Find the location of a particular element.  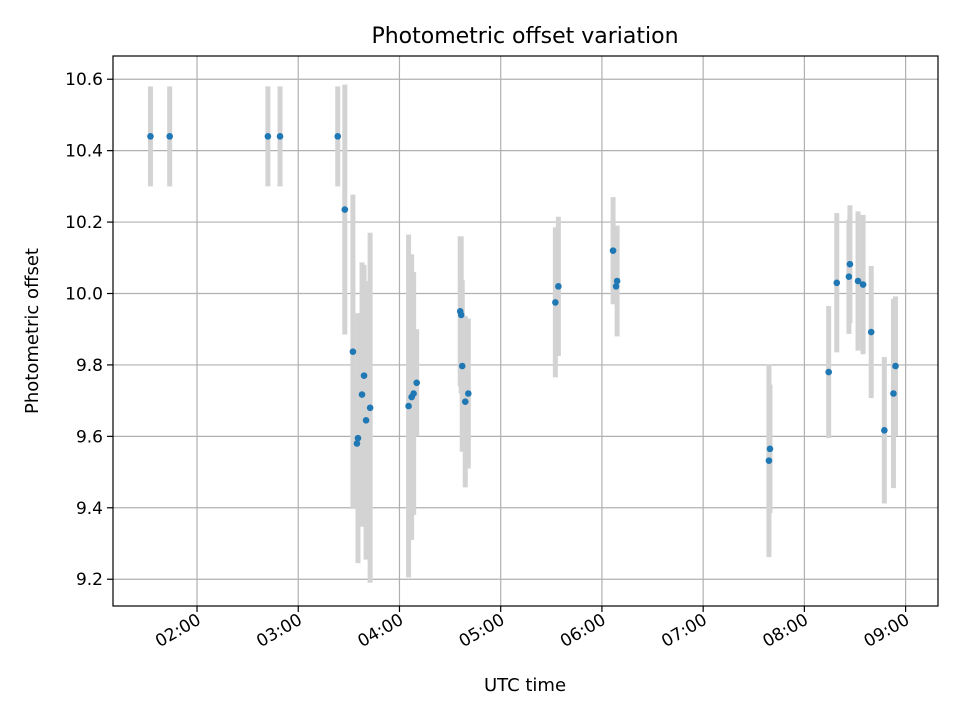

y-axis-label: Photometric offset is located at coordinates (32, 331).